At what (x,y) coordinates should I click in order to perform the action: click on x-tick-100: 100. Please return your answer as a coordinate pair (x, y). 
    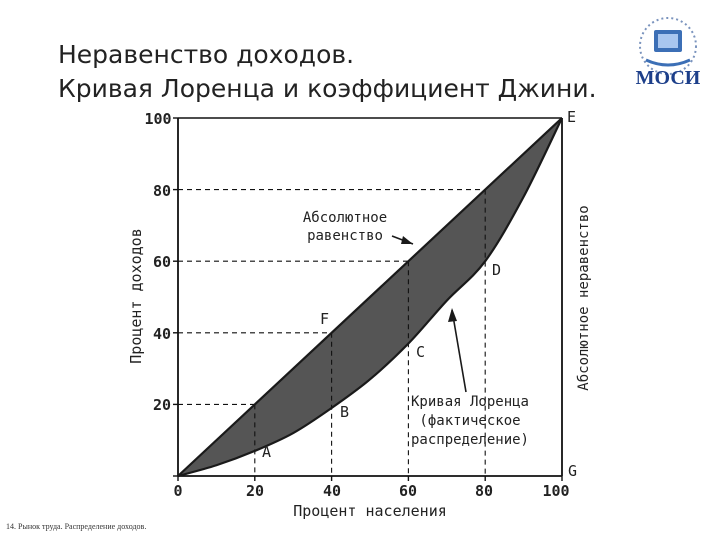
    Looking at the image, I should click on (555, 491).